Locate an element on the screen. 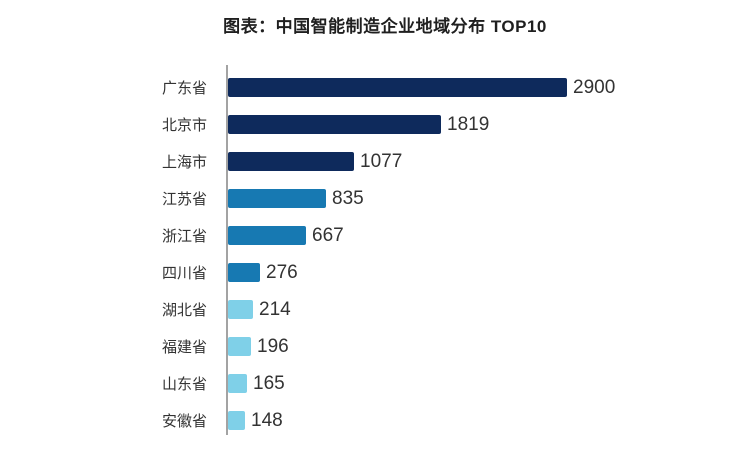 This screenshot has width=743, height=453. category-label: 四川省 is located at coordinates (184, 273).